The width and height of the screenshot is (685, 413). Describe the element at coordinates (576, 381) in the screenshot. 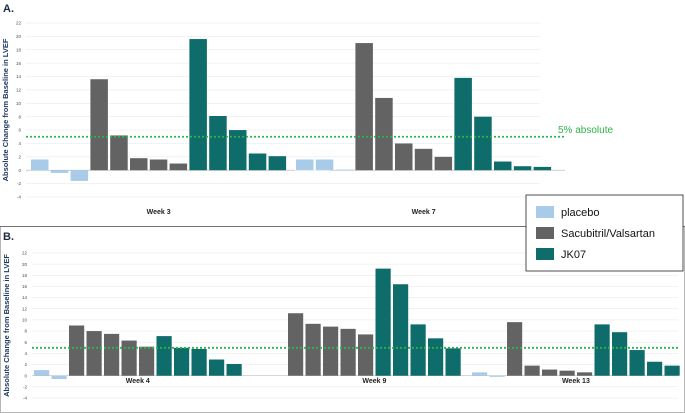

I see `week-label: Week 13` at that location.